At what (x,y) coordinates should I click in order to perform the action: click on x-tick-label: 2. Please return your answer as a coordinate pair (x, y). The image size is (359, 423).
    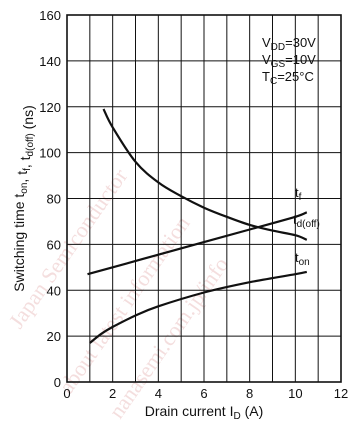
    Looking at the image, I should click on (112, 393).